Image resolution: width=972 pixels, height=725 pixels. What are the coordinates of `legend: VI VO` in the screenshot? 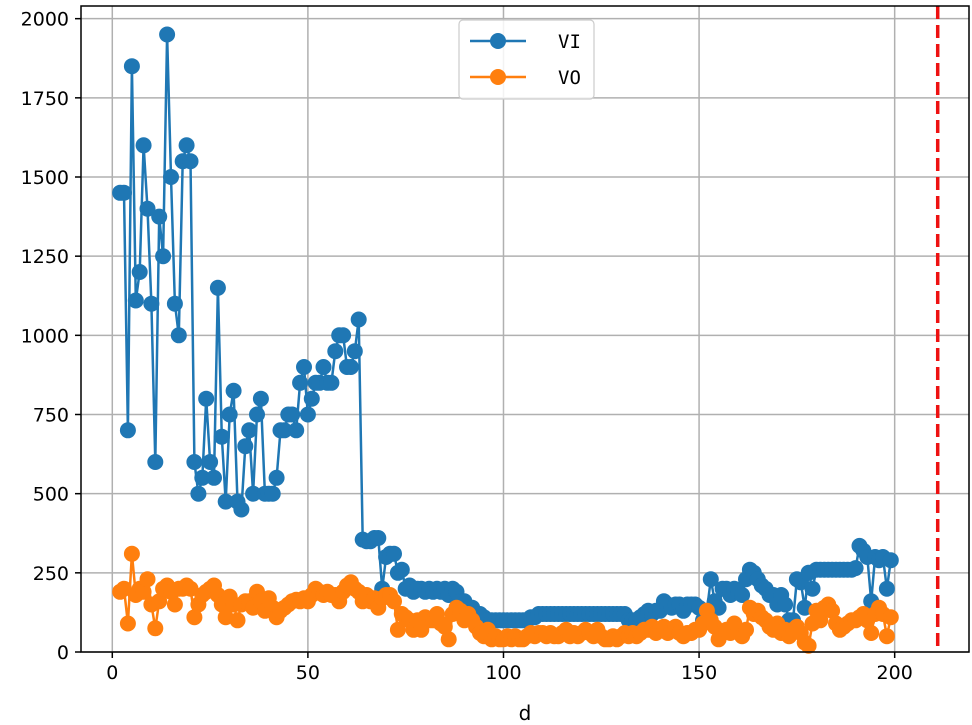 It's located at (526, 59).